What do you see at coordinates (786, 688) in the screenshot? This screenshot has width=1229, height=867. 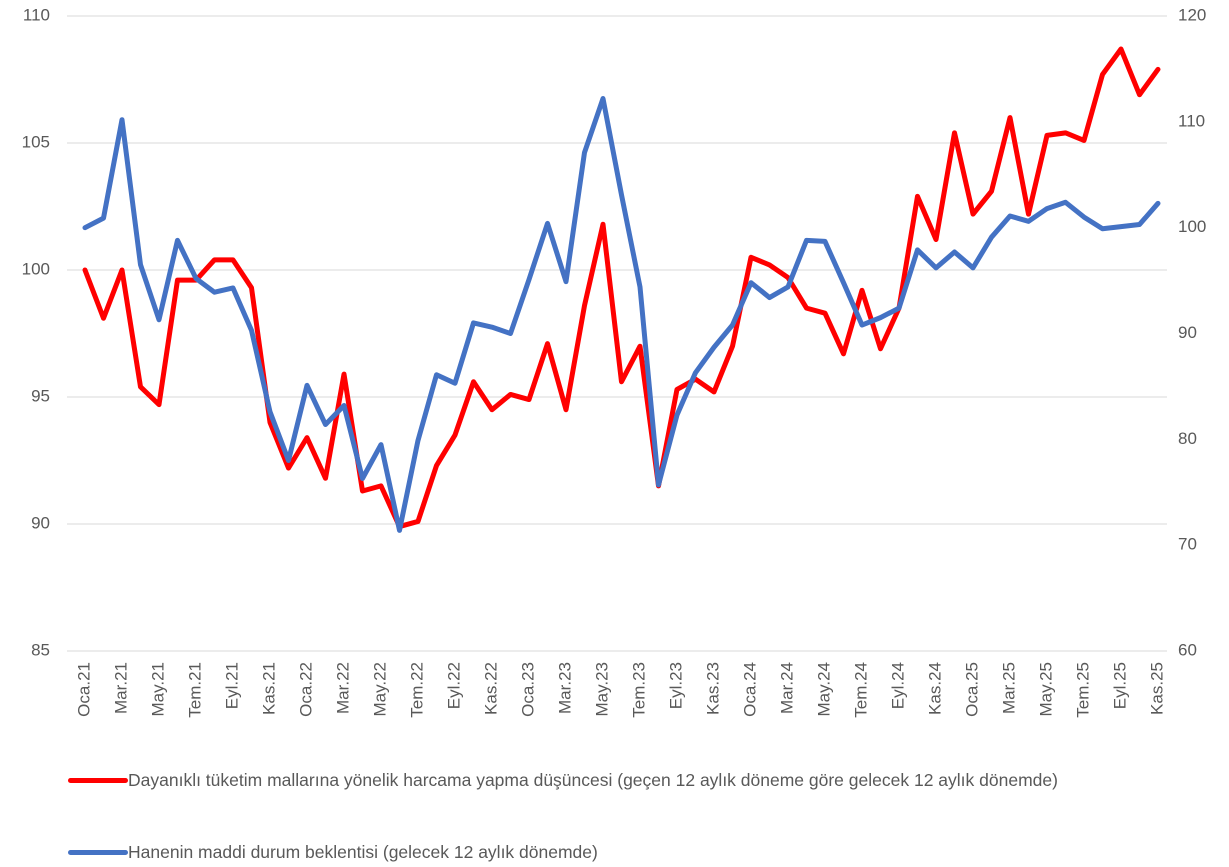 I see `x-tick-label: Mar.24` at bounding box center [786, 688].